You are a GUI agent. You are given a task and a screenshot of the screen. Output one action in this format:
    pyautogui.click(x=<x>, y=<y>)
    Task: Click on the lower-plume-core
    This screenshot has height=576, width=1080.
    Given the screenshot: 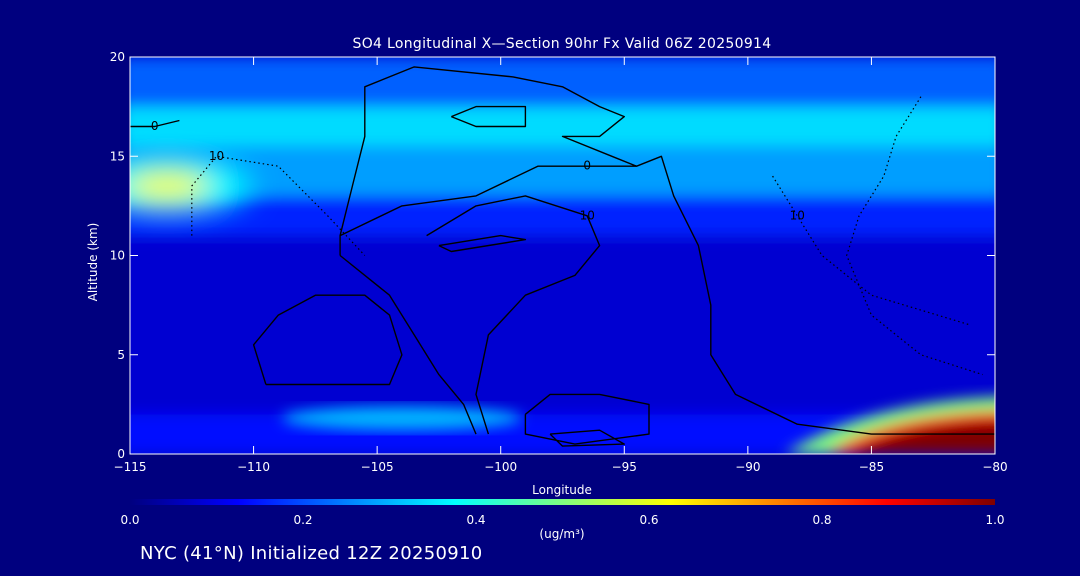 What is the action you would take?
    pyautogui.click(x=923, y=437)
    